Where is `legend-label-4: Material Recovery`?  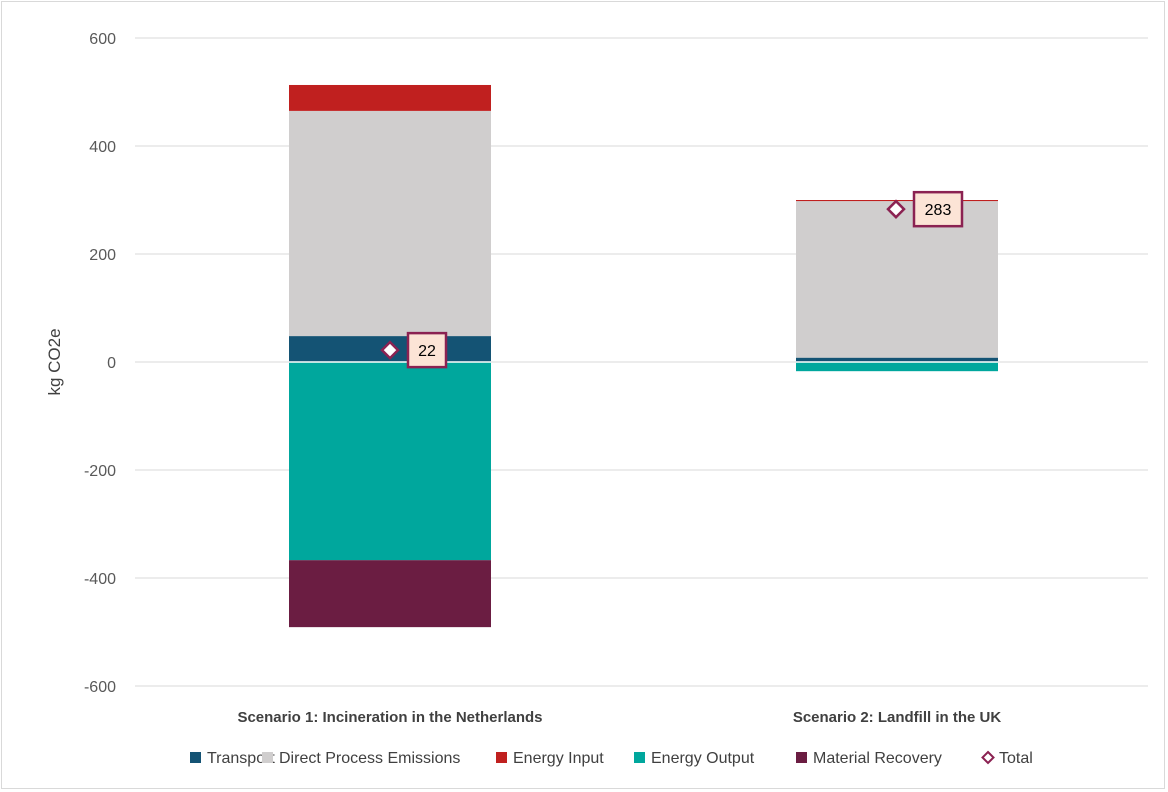
legend-label-4: Material Recovery is located at coordinates (877, 758).